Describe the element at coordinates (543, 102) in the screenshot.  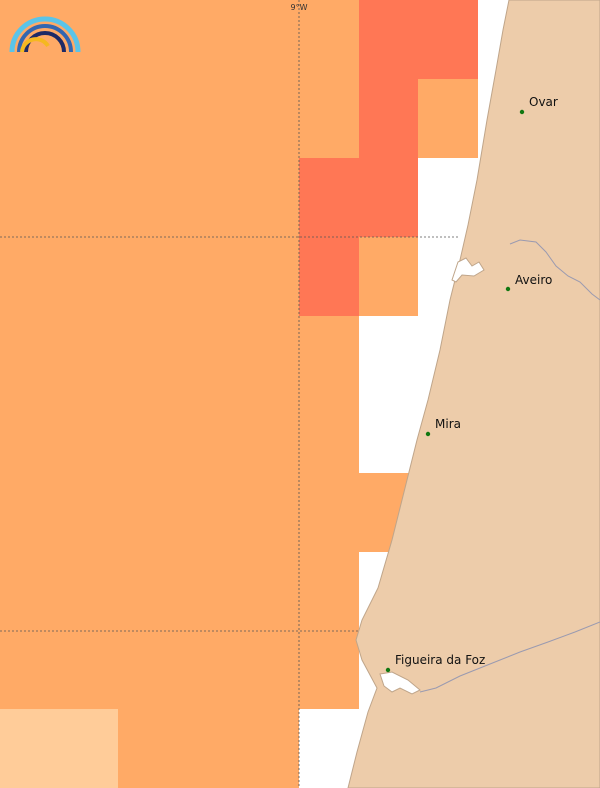
I see `city-label: Ovar` at that location.